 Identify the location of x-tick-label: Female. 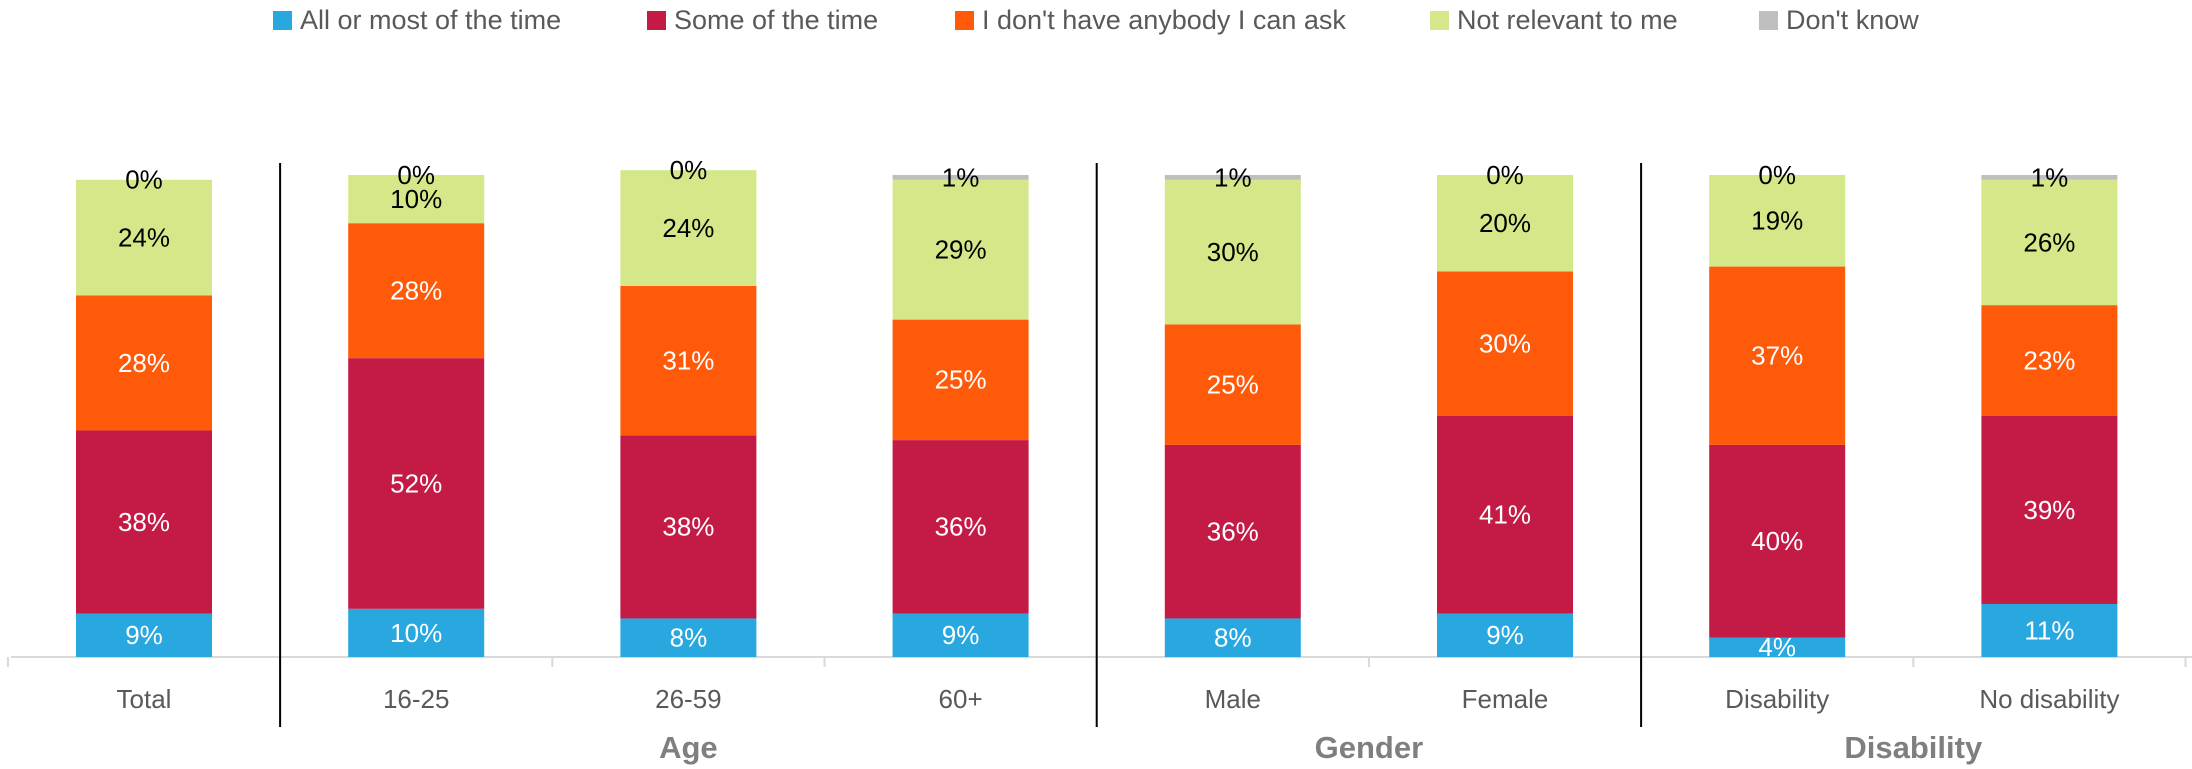
(1505, 699).